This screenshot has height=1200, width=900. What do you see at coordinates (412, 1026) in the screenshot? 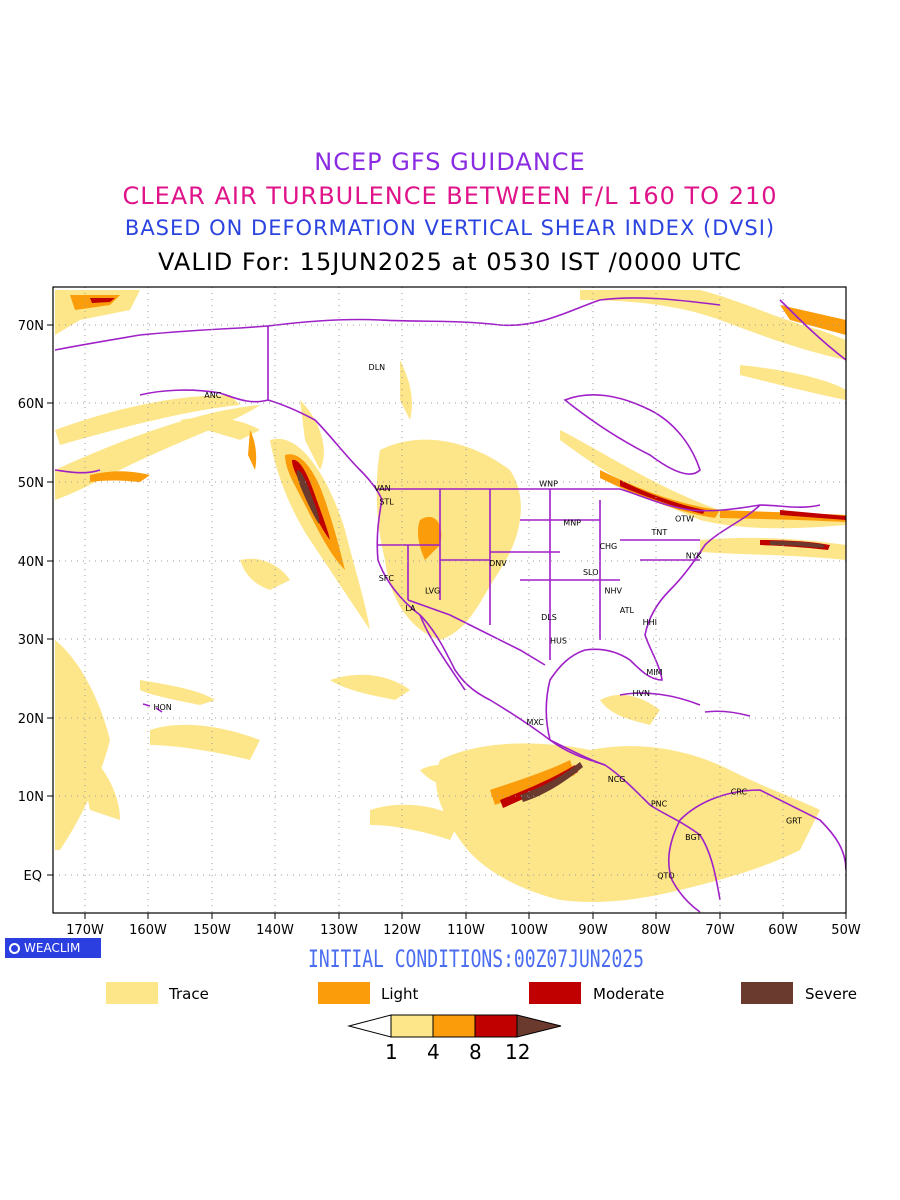
I see `colorbar-trace-segment` at bounding box center [412, 1026].